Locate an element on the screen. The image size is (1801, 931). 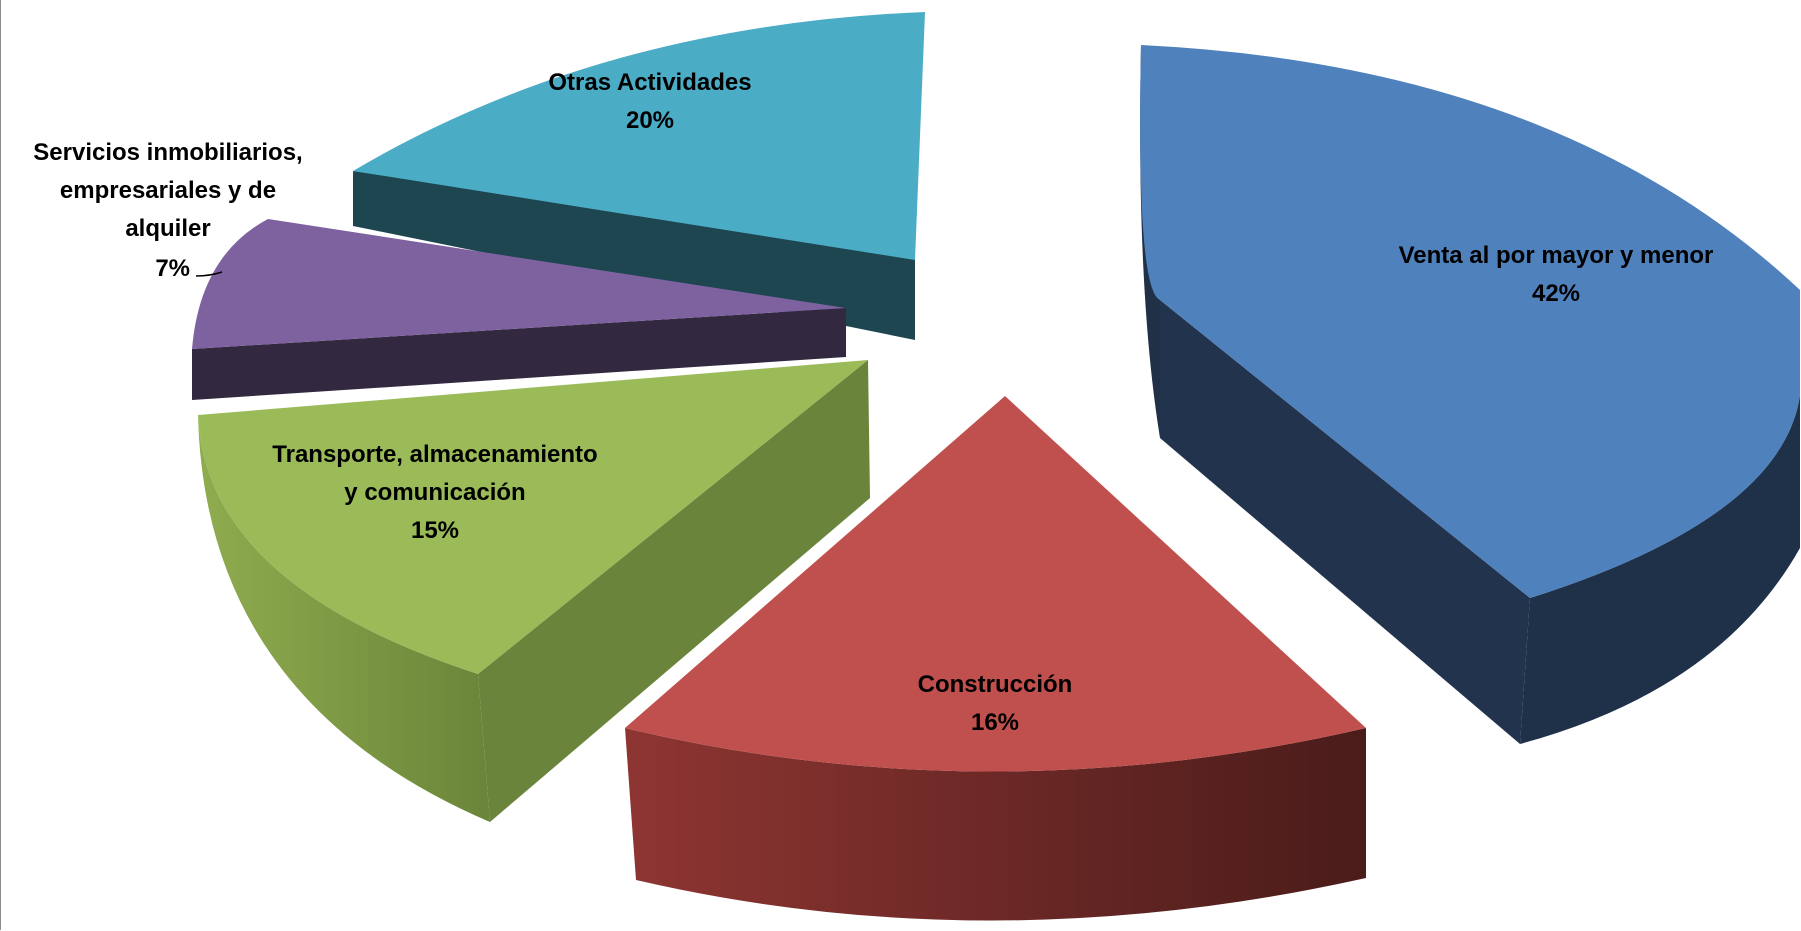
label-construccion-name: Construcción is located at coordinates (995, 684).